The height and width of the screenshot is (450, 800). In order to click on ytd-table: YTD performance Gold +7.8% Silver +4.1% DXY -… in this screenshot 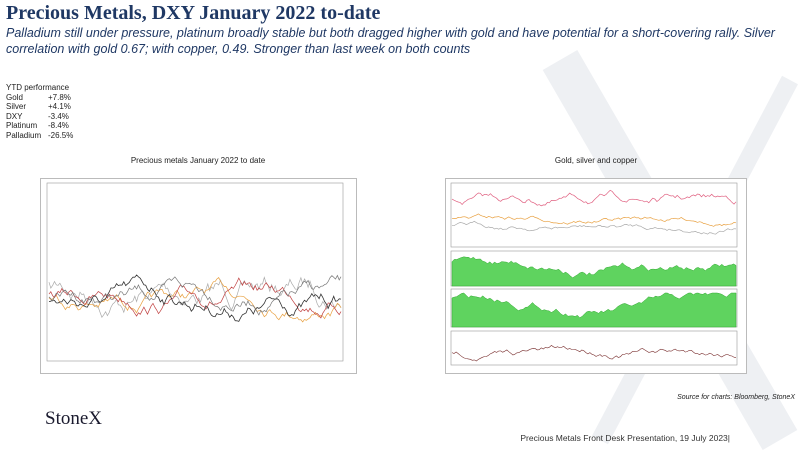, I will do `click(39, 111)`.